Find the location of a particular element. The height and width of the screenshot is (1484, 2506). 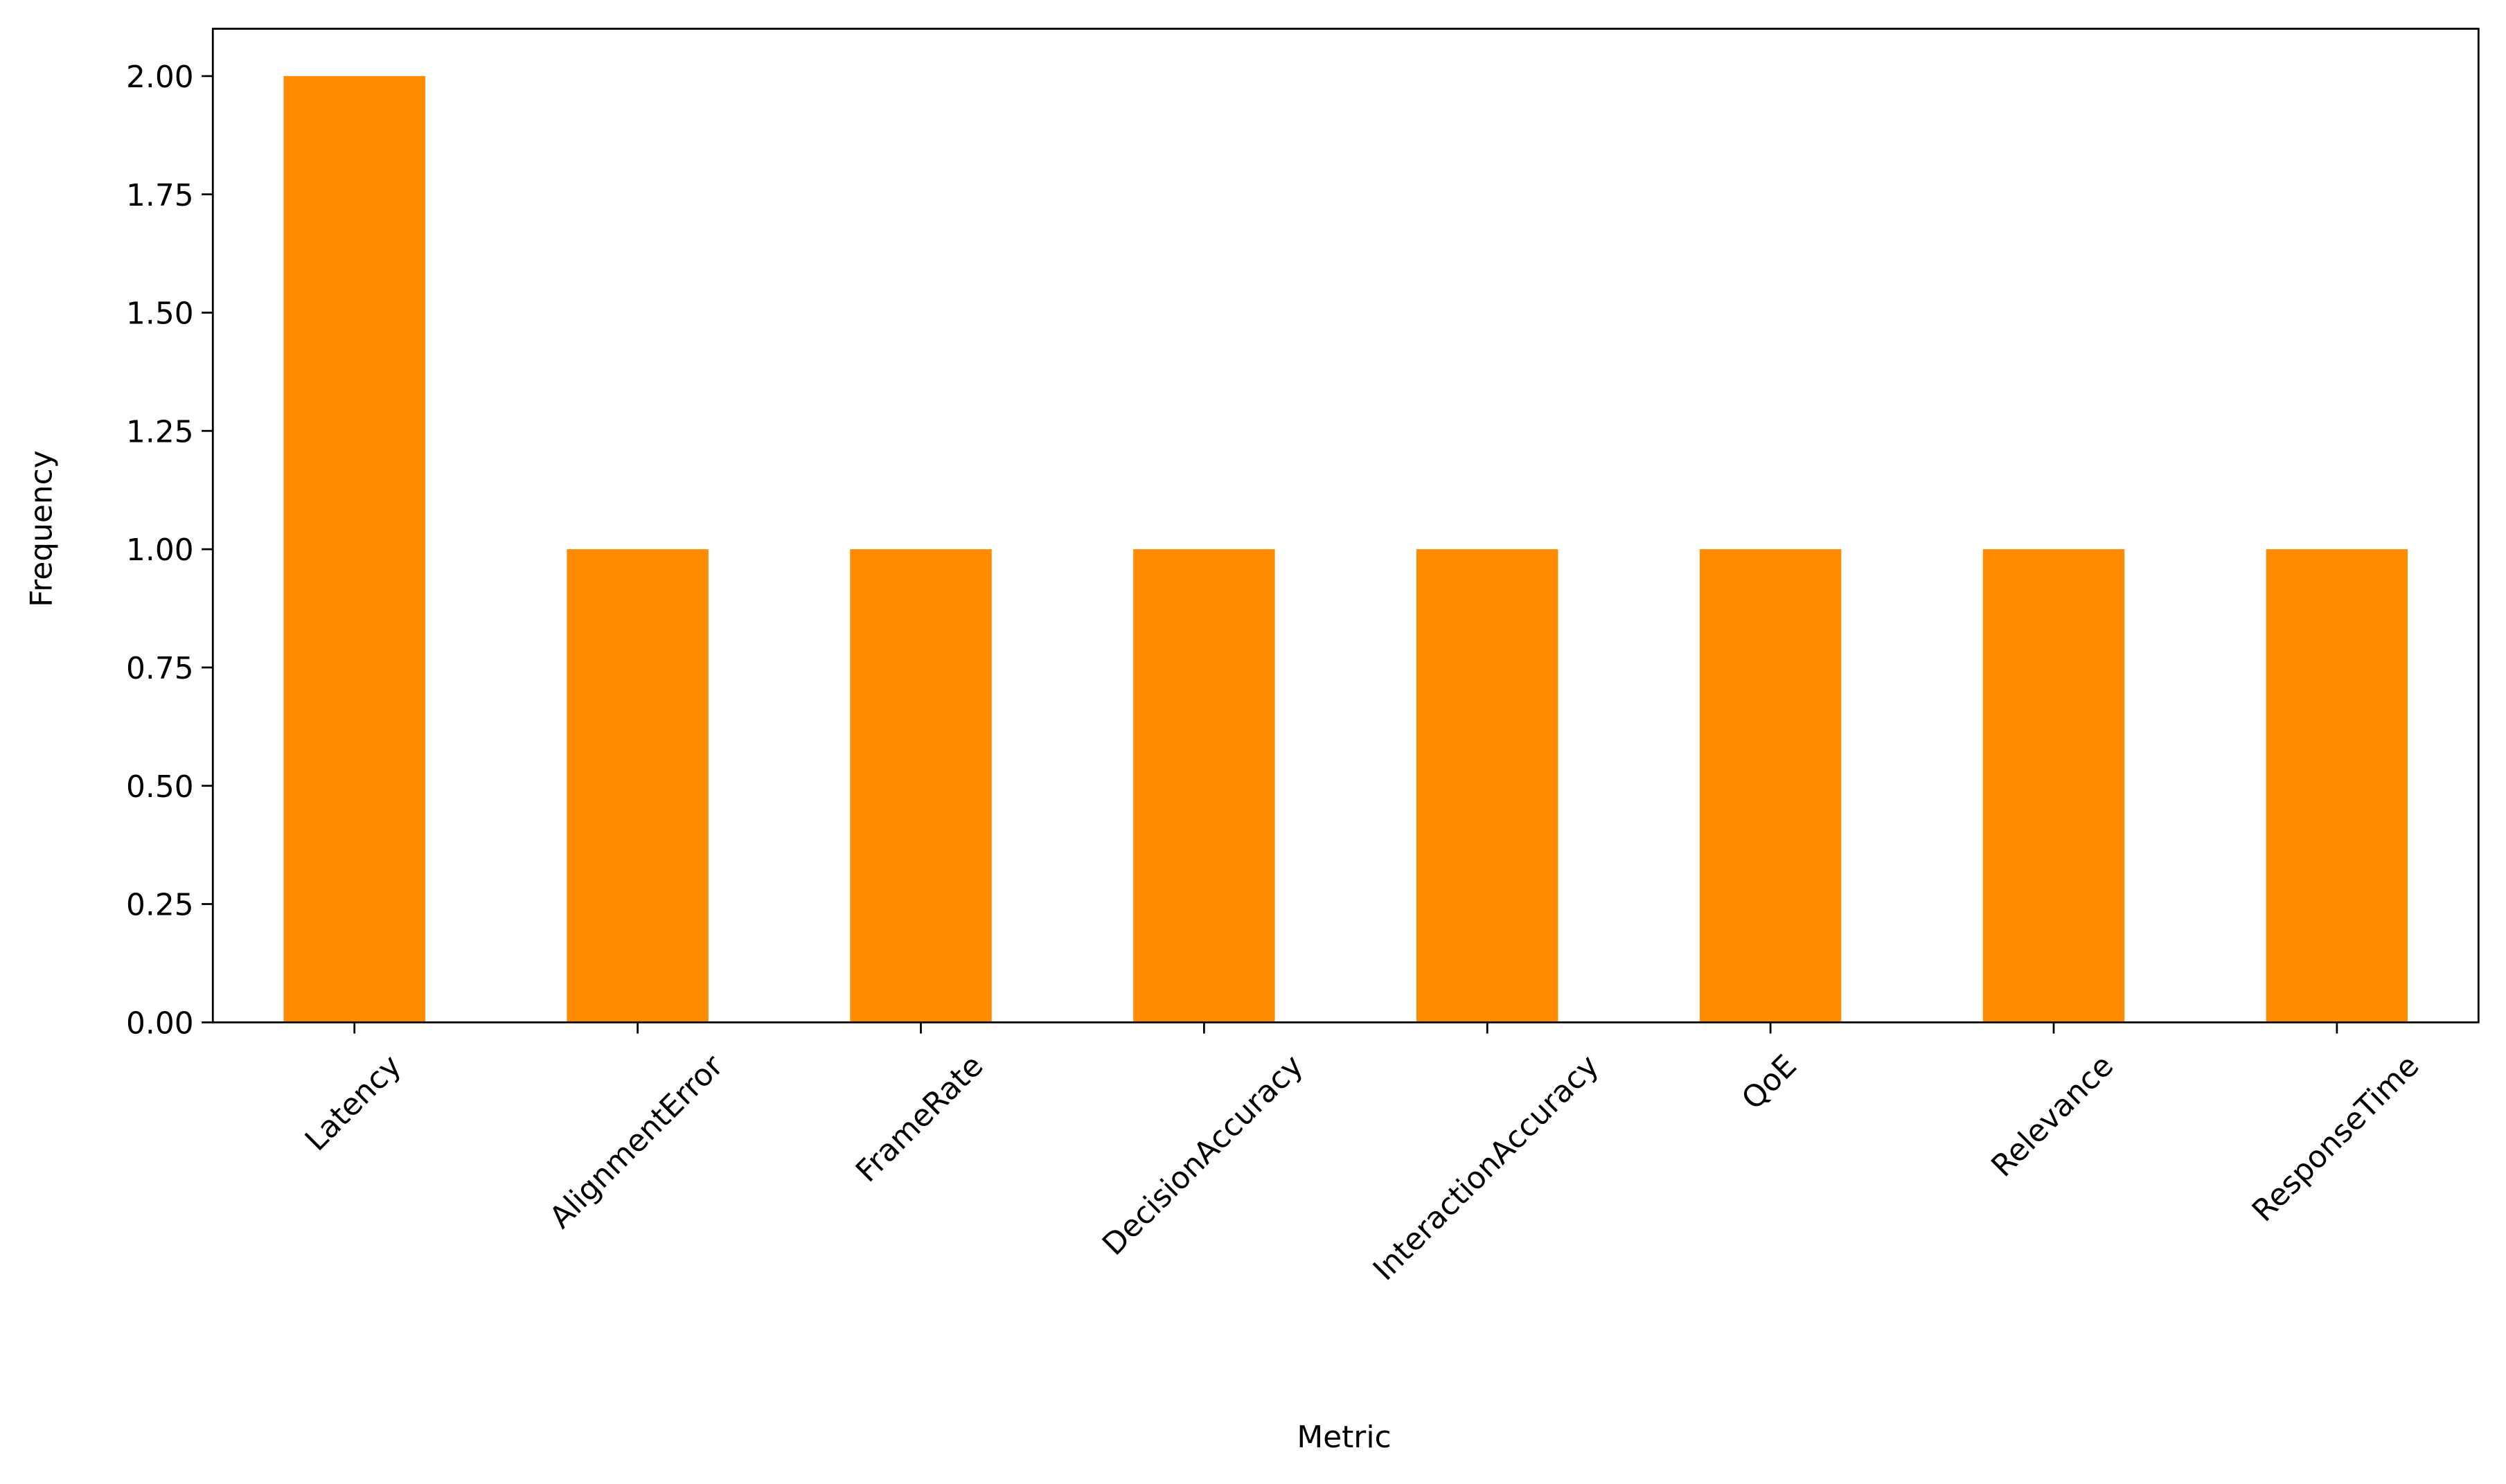

x-axis-label: Metric is located at coordinates (1344, 1437).